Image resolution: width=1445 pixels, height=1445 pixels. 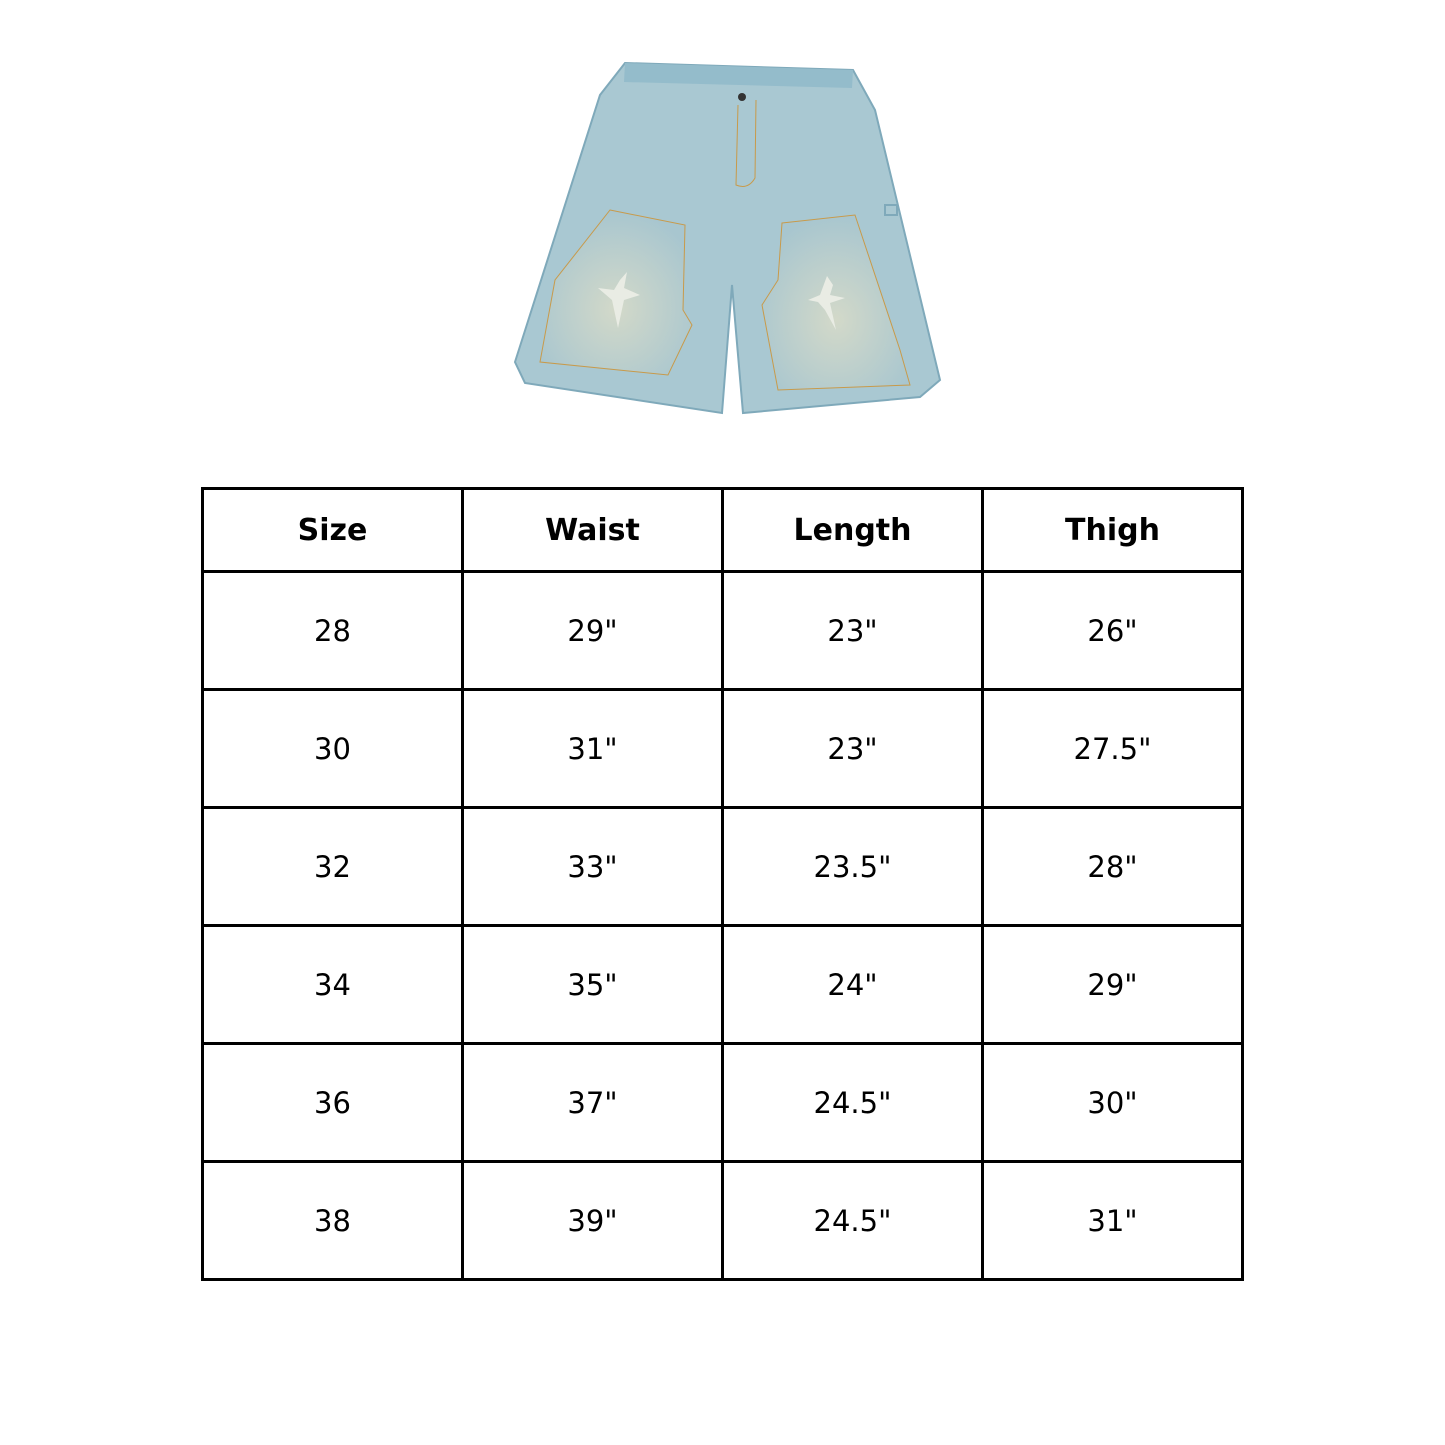 What do you see at coordinates (852, 530) in the screenshot?
I see `header-length: Length` at bounding box center [852, 530].